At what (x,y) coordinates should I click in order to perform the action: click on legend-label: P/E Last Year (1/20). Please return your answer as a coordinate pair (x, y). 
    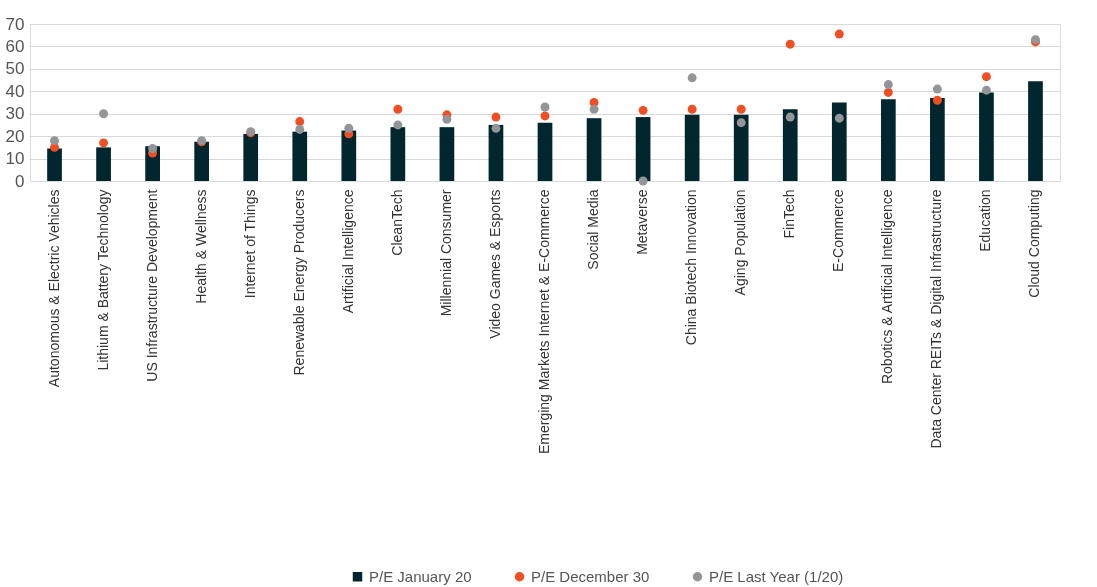
    Looking at the image, I should click on (776, 576).